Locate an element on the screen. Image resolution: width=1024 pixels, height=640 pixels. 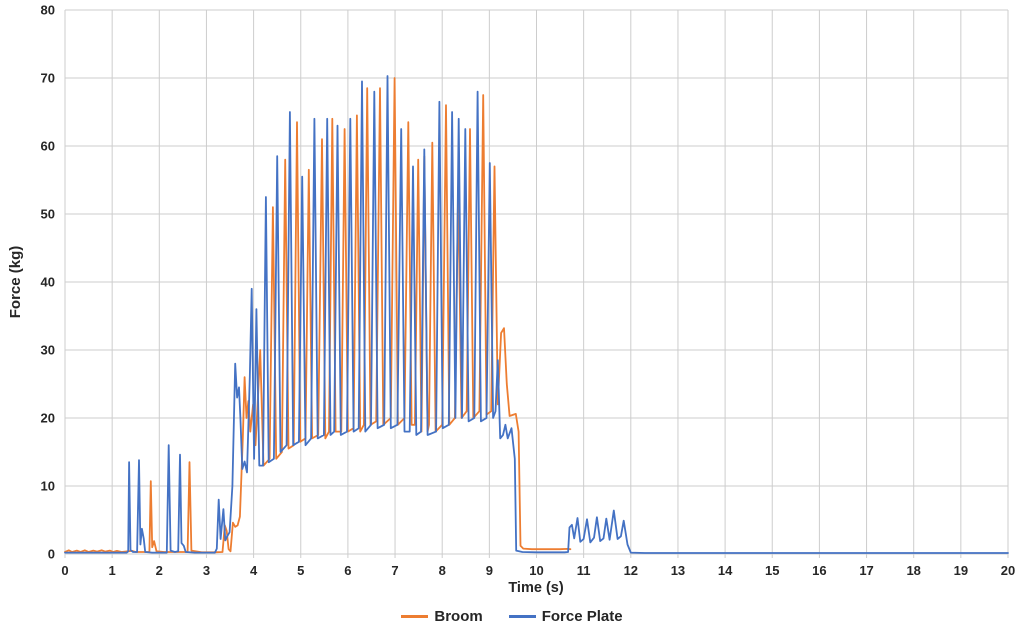
x-tick-label: 8 is located at coordinates (442, 570).